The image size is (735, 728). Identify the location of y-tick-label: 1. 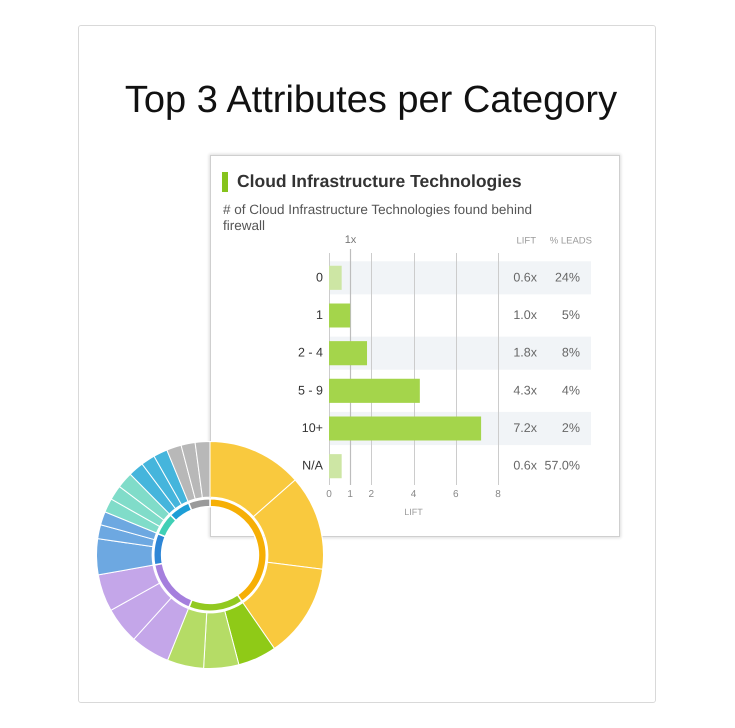
(320, 315).